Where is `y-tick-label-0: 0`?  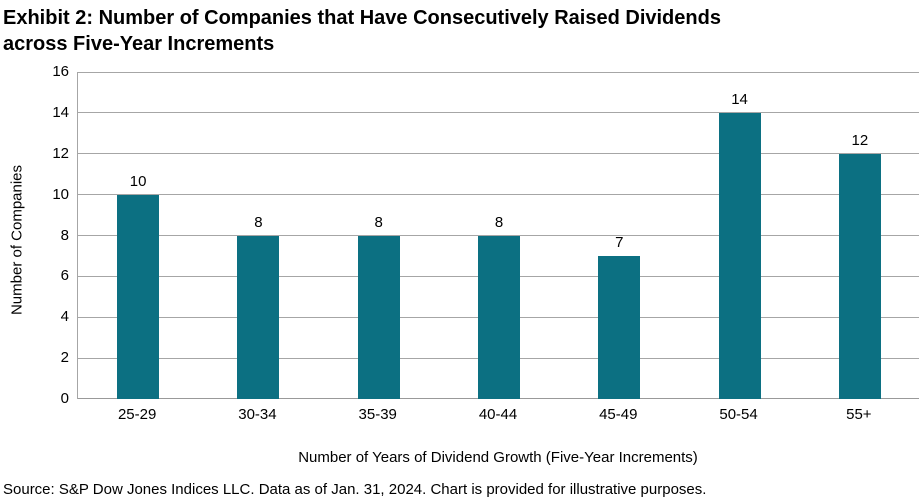 y-tick-label-0: 0 is located at coordinates (64, 398).